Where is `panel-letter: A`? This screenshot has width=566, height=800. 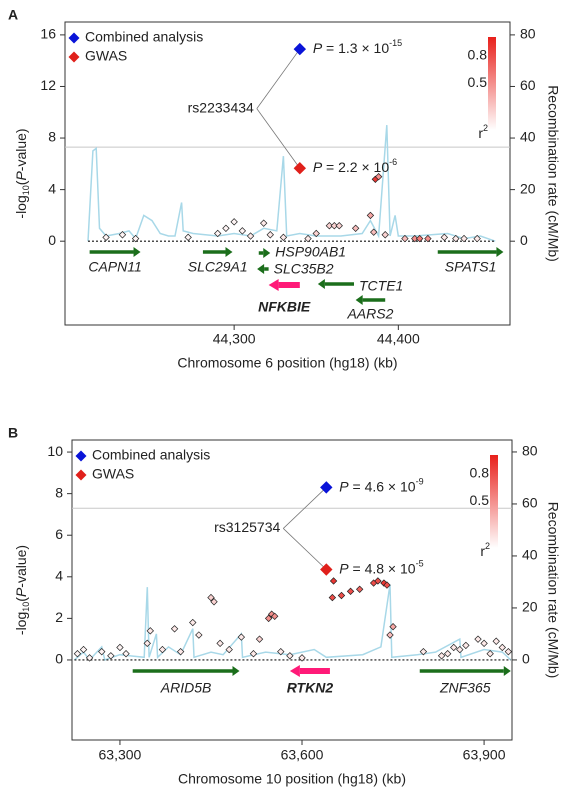
panel-letter: A is located at coordinates (13, 15).